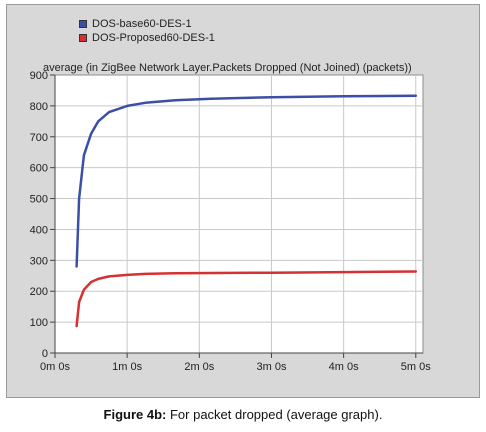 This screenshot has width=486, height=432. Describe the element at coordinates (39, 138) in the screenshot. I see `y-tick-label: 700` at that location.